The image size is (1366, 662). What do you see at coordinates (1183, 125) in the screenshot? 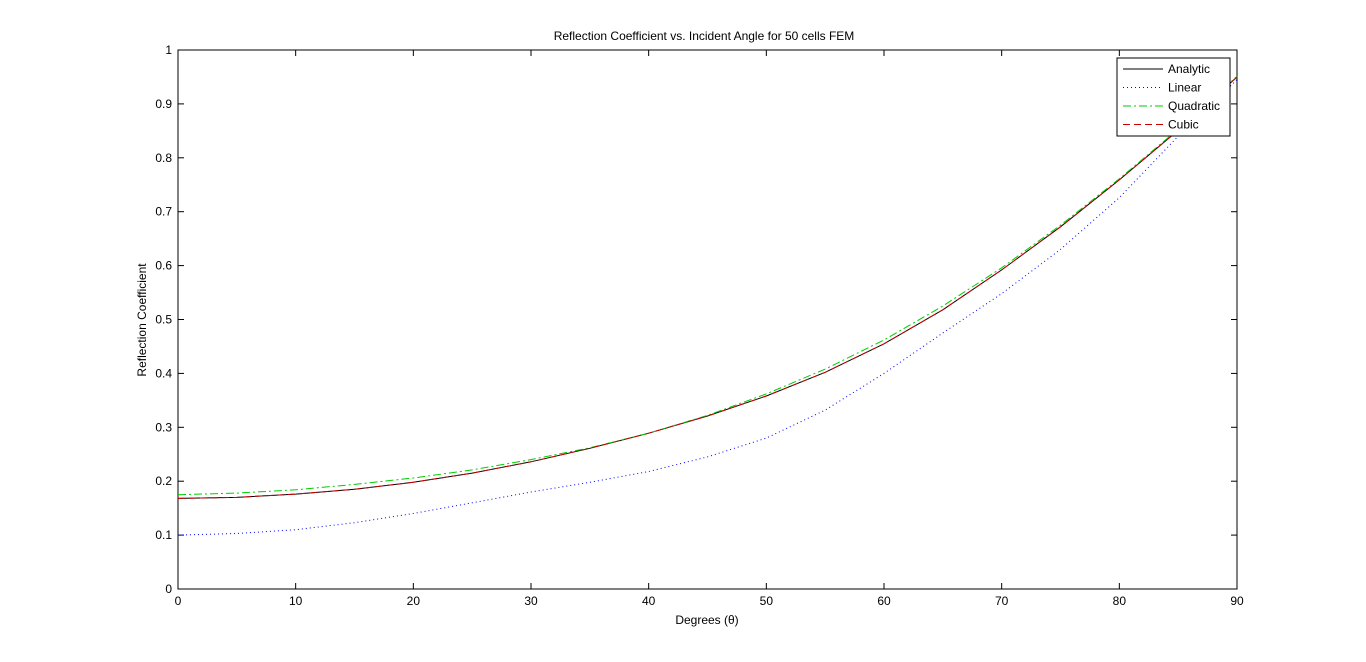
I see `legend-label-cubic: Cubic` at bounding box center [1183, 125].